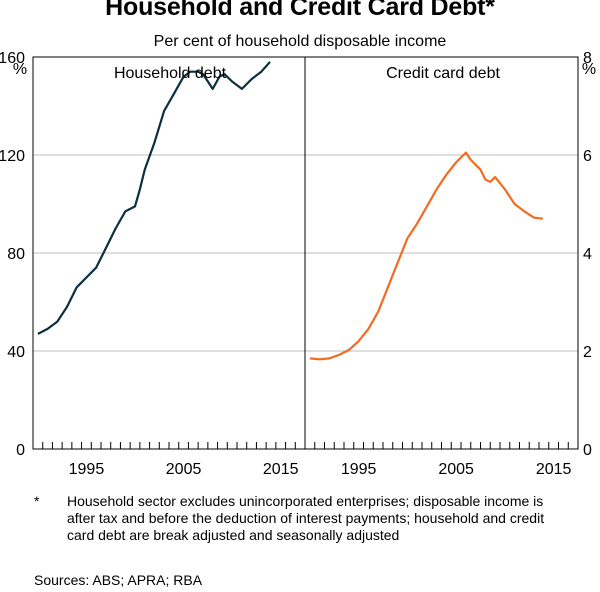 The width and height of the screenshot is (600, 592). I want to click on chart-title: Household and Credit Card Debt*, so click(300, 10).